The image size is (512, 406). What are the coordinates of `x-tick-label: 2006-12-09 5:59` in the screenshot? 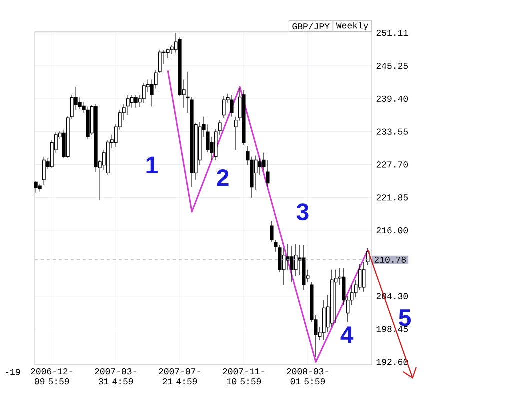 It's located at (51, 376).